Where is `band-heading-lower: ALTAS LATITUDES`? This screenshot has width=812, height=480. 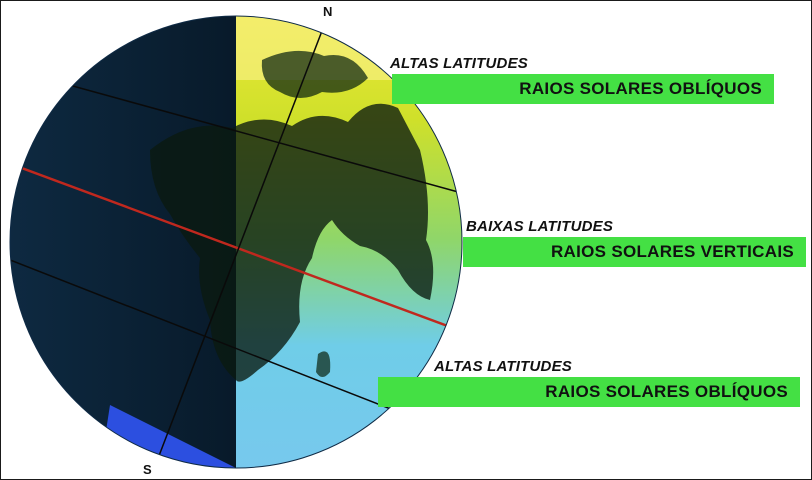 band-heading-lower: ALTAS LATITUDES is located at coordinates (503, 366).